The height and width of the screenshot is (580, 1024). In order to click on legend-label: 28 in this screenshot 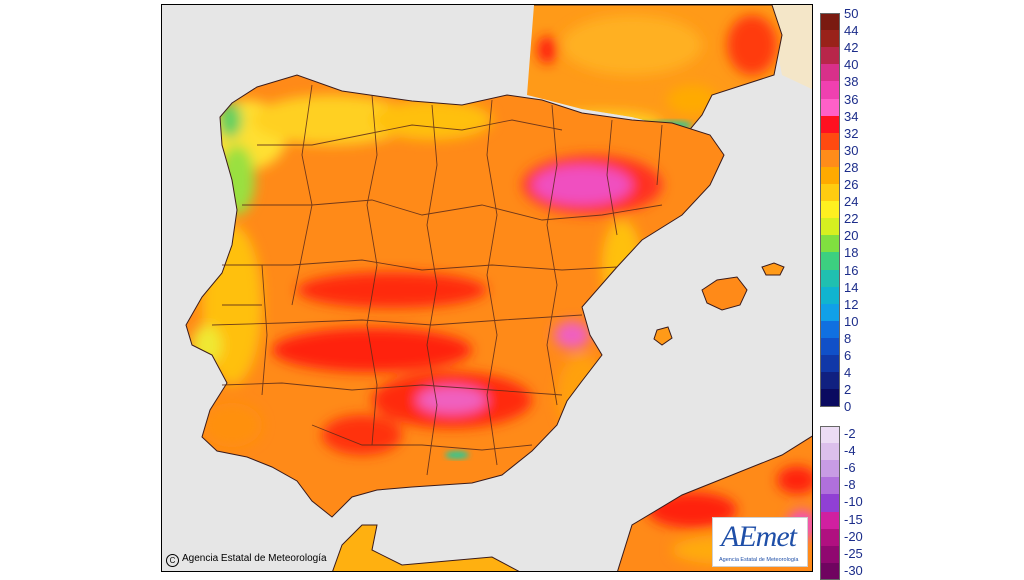, I will do `click(851, 167)`.